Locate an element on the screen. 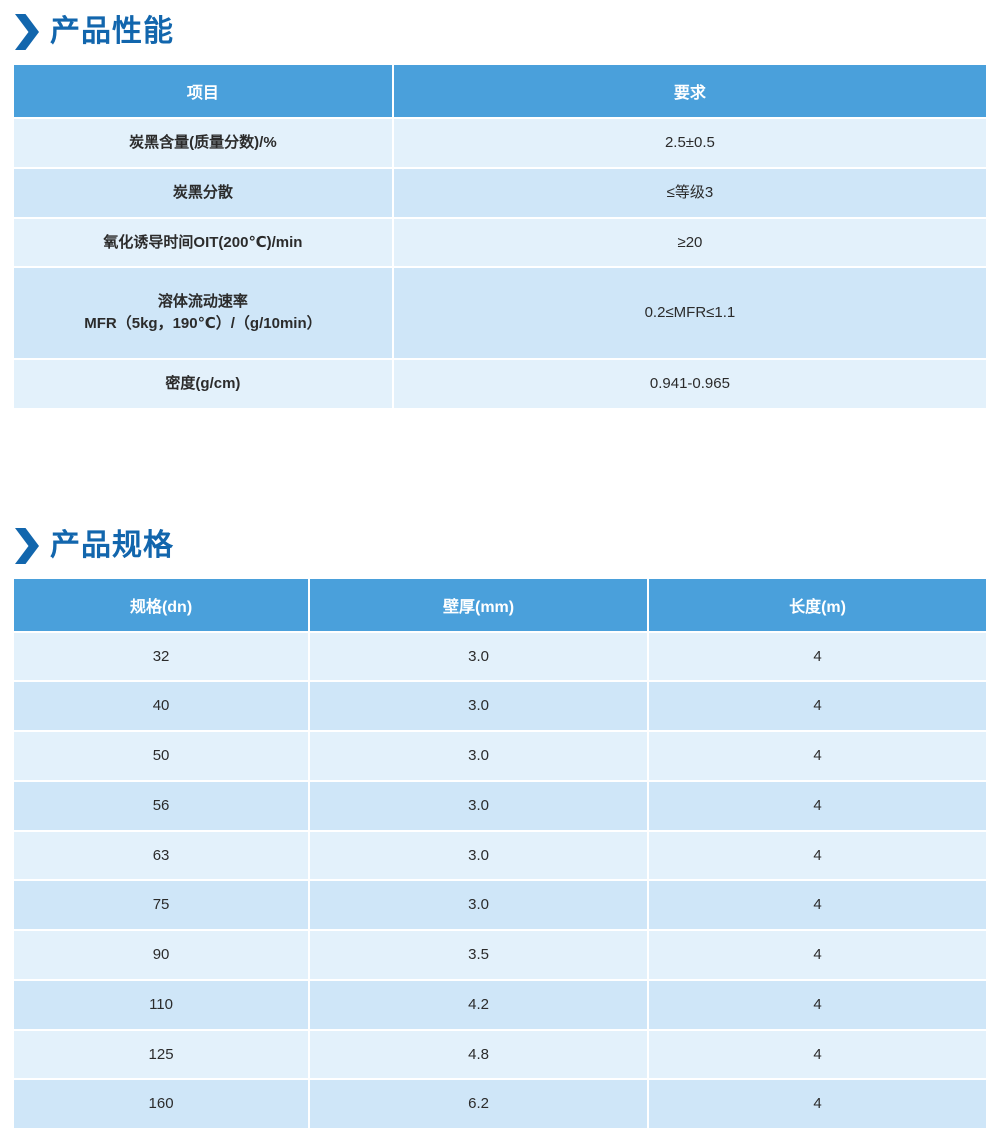 This screenshot has height=1130, width=1000. column-header-item: 项目 is located at coordinates (203, 91).